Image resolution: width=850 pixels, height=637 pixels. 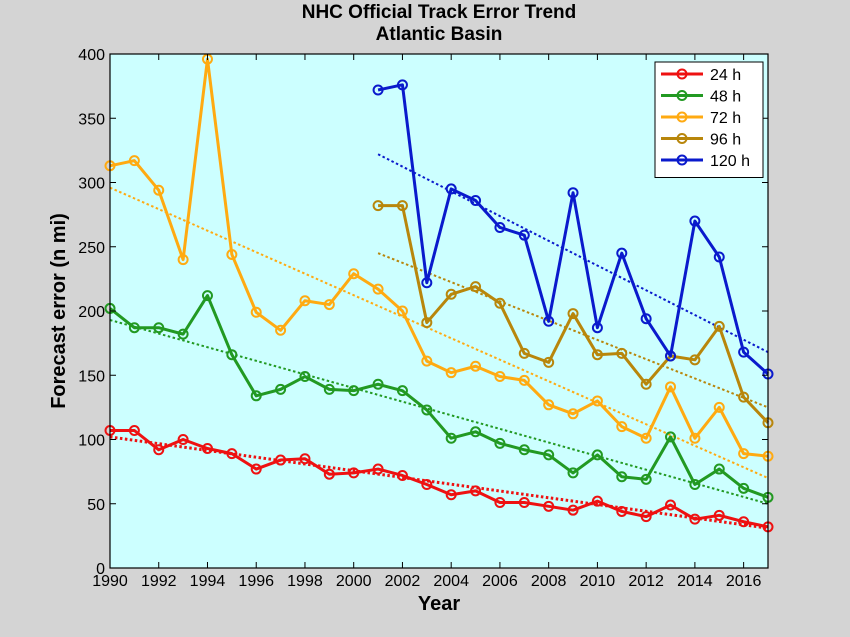 I want to click on y-tick-label: 350, so click(x=91, y=119).